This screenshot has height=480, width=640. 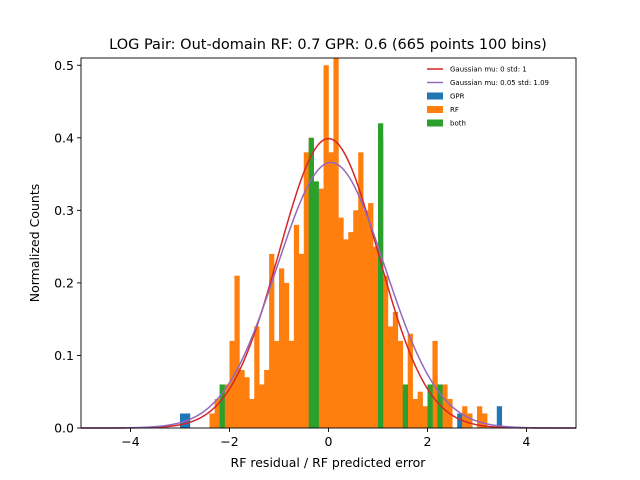 What do you see at coordinates (130, 441) in the screenshot?
I see `x-tick-label-0: −4` at bounding box center [130, 441].